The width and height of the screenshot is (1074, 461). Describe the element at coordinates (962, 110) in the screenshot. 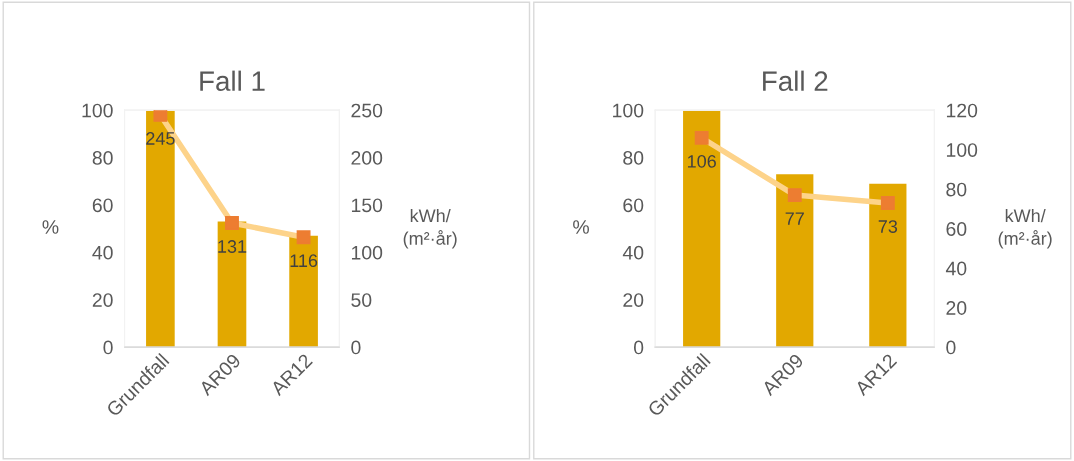

I see `y2-tick-label: 120` at that location.